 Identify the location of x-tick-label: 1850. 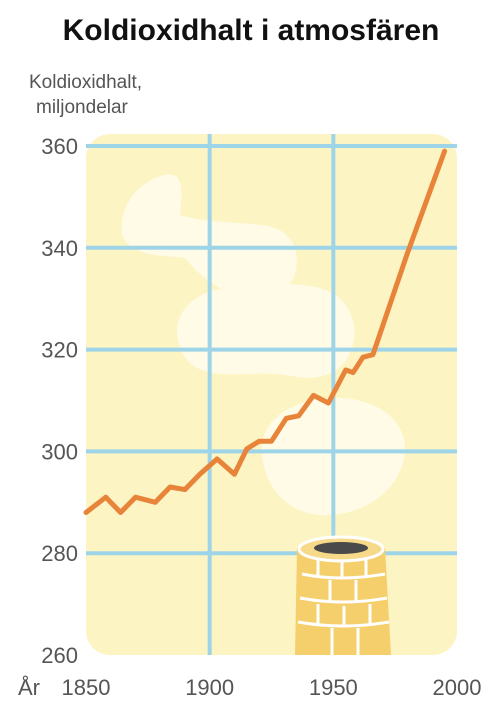
(86, 687).